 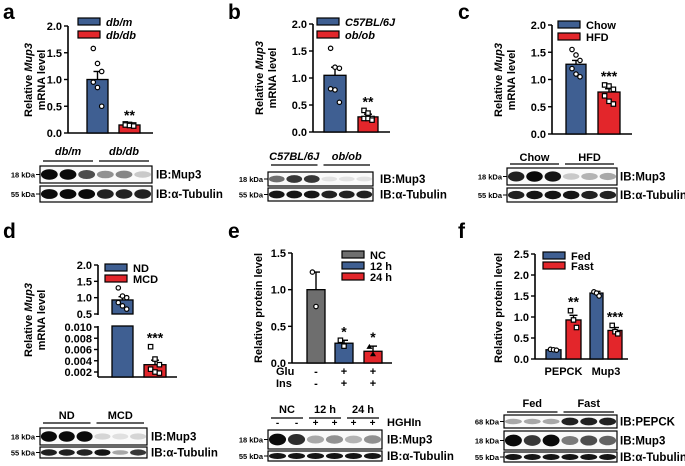 What do you see at coordinates (521, 255) in the screenshot?
I see `y-tick-label: 2.5` at bounding box center [521, 255].